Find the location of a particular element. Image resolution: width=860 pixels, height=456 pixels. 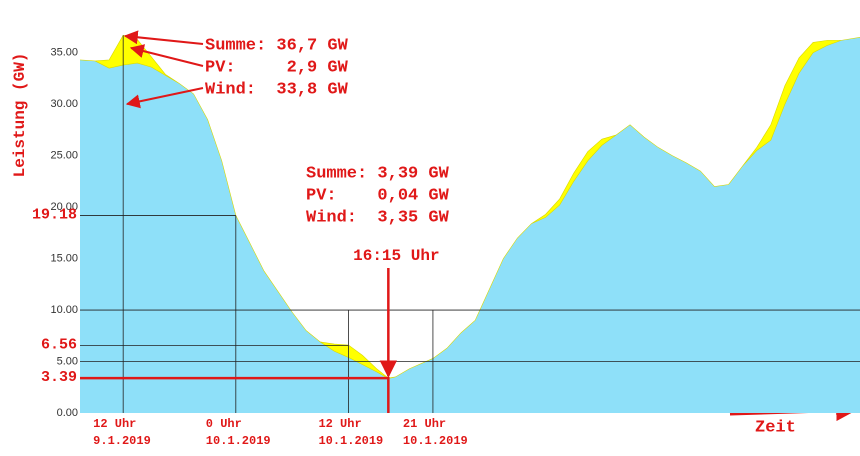

annotation-line: Summe: 3,39 GW is located at coordinates (378, 173).